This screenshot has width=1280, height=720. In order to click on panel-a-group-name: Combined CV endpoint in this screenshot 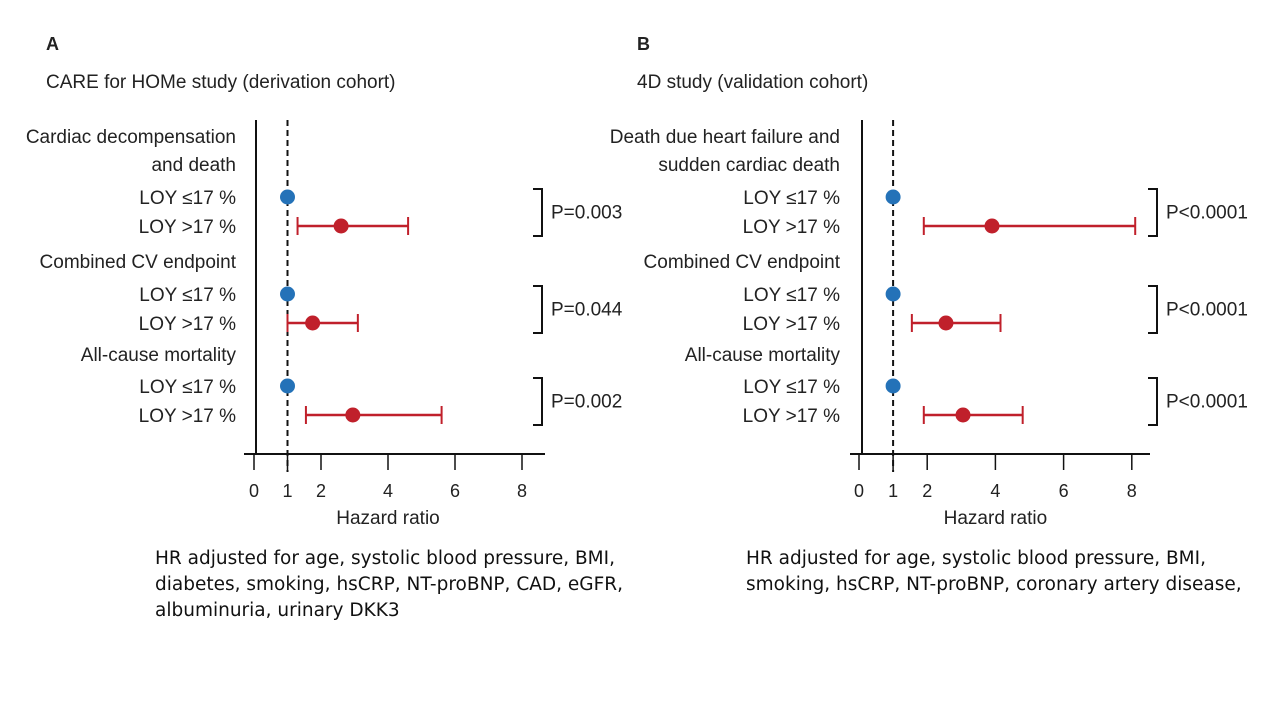, I will do `click(138, 262)`.